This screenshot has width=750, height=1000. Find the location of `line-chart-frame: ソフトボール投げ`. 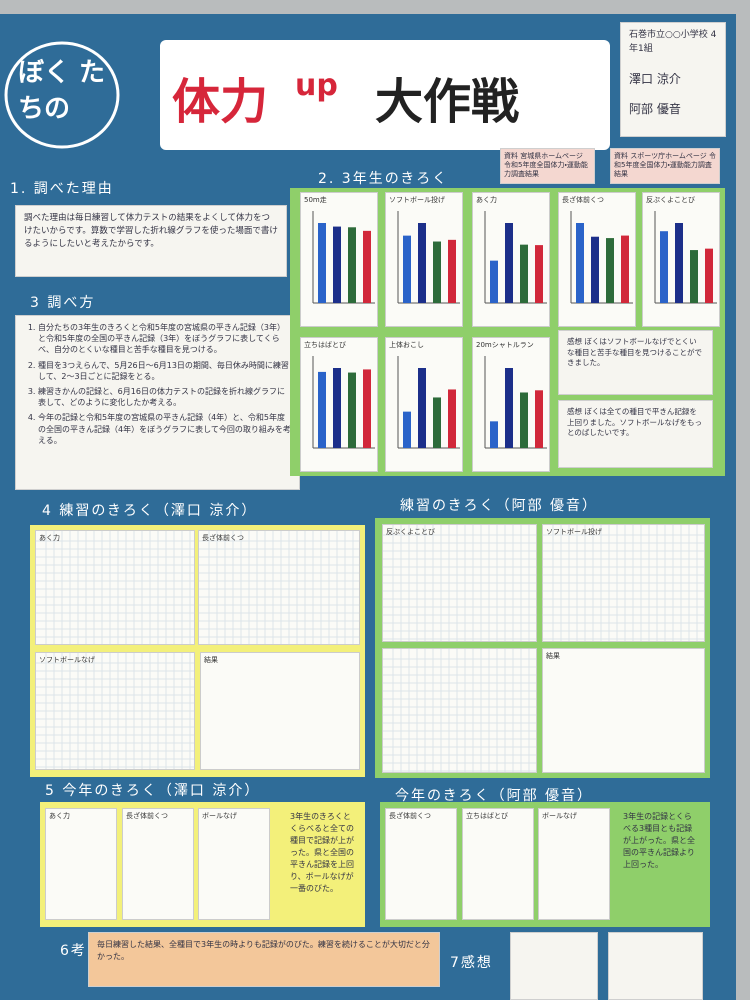

line-chart-frame: ソフトボール投げ is located at coordinates (623, 583).